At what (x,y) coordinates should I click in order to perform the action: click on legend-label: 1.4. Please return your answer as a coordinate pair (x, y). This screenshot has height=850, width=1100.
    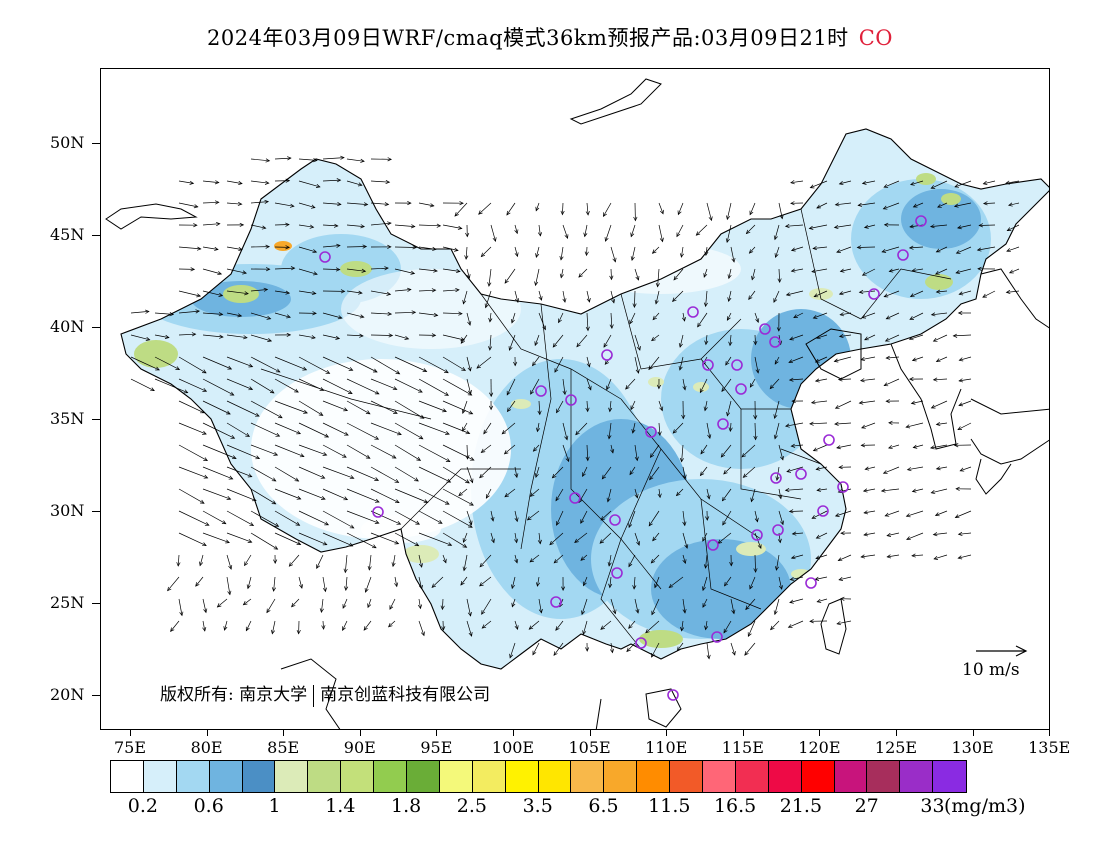
    Looking at the image, I should click on (340, 806).